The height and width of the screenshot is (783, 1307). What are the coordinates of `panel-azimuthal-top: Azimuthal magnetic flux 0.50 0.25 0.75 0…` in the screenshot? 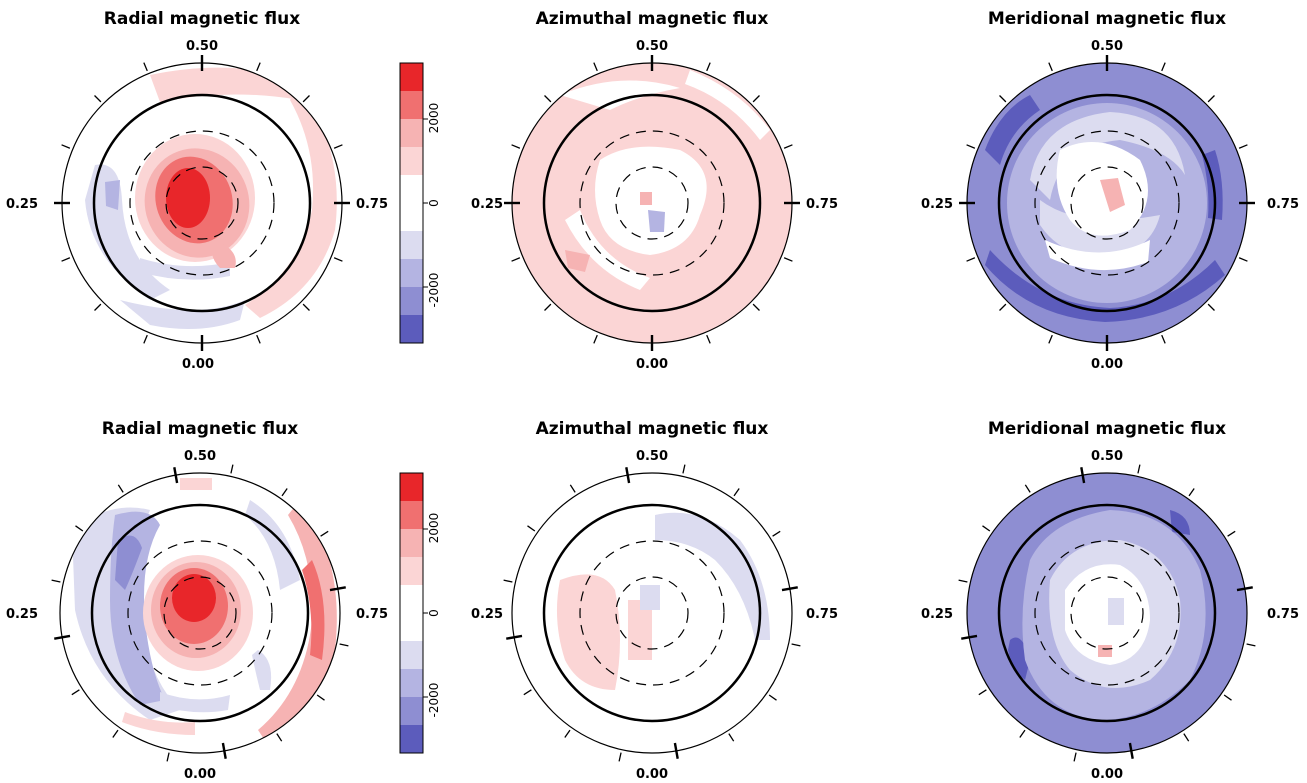 It's located at (654, 190).